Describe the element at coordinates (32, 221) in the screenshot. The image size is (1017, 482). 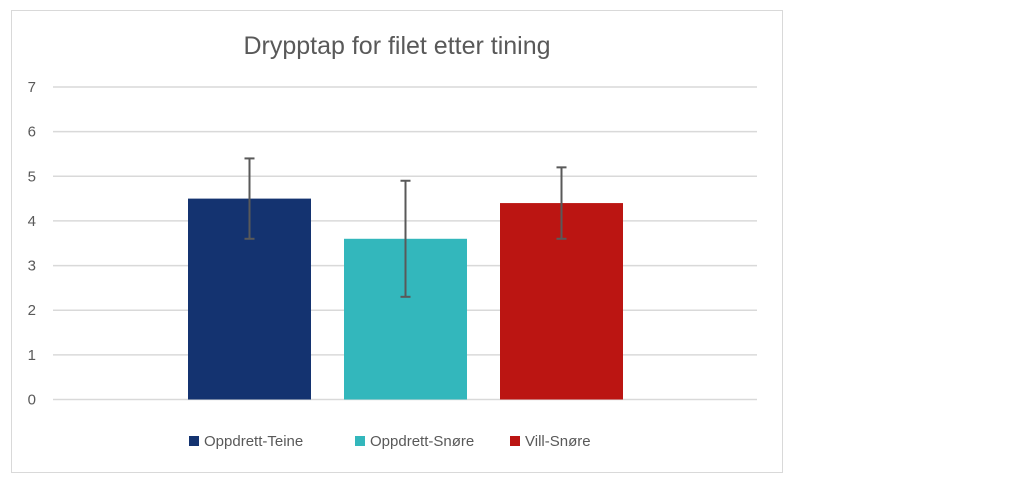
I see `y-tick-label: 4` at that location.